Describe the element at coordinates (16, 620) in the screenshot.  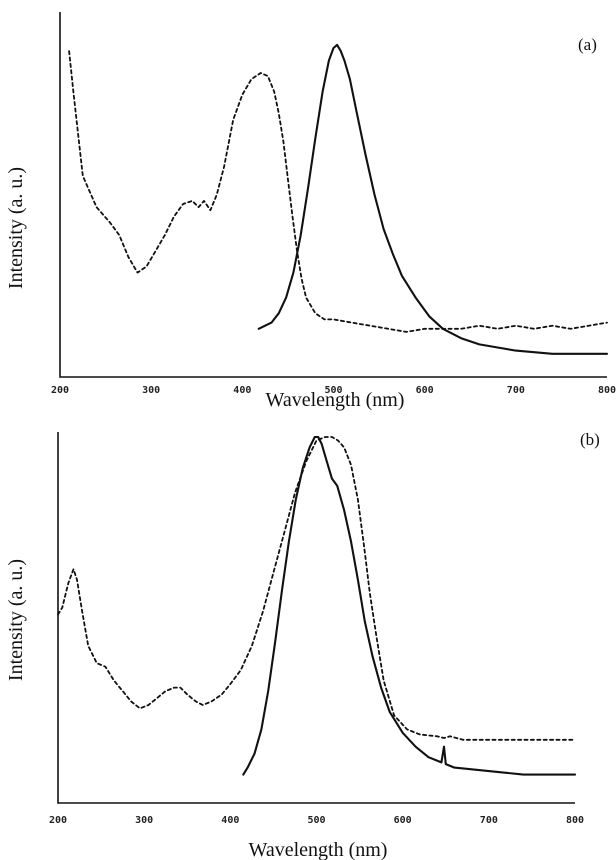
I see `y-axis-title-b: Intensity (a. u.)` at that location.